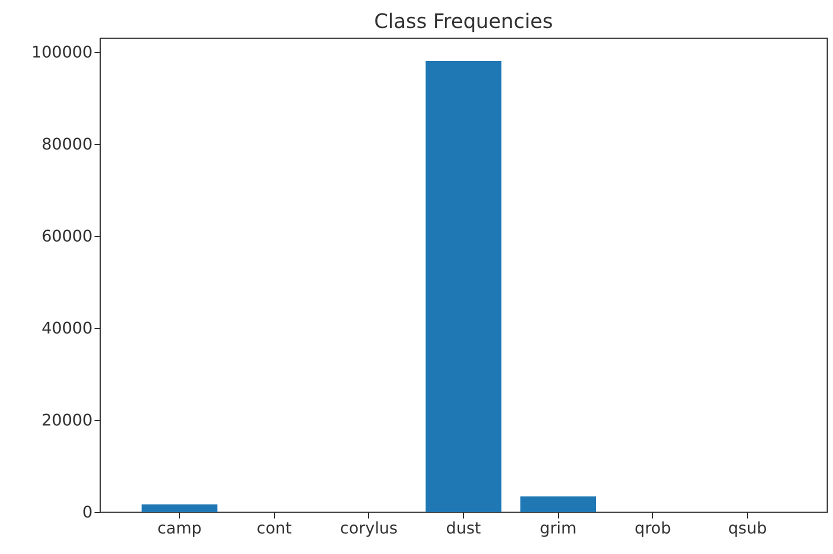 This screenshot has width=833, height=554. Describe the element at coordinates (61, 52) in the screenshot. I see `y-tick-label: 100000` at that location.